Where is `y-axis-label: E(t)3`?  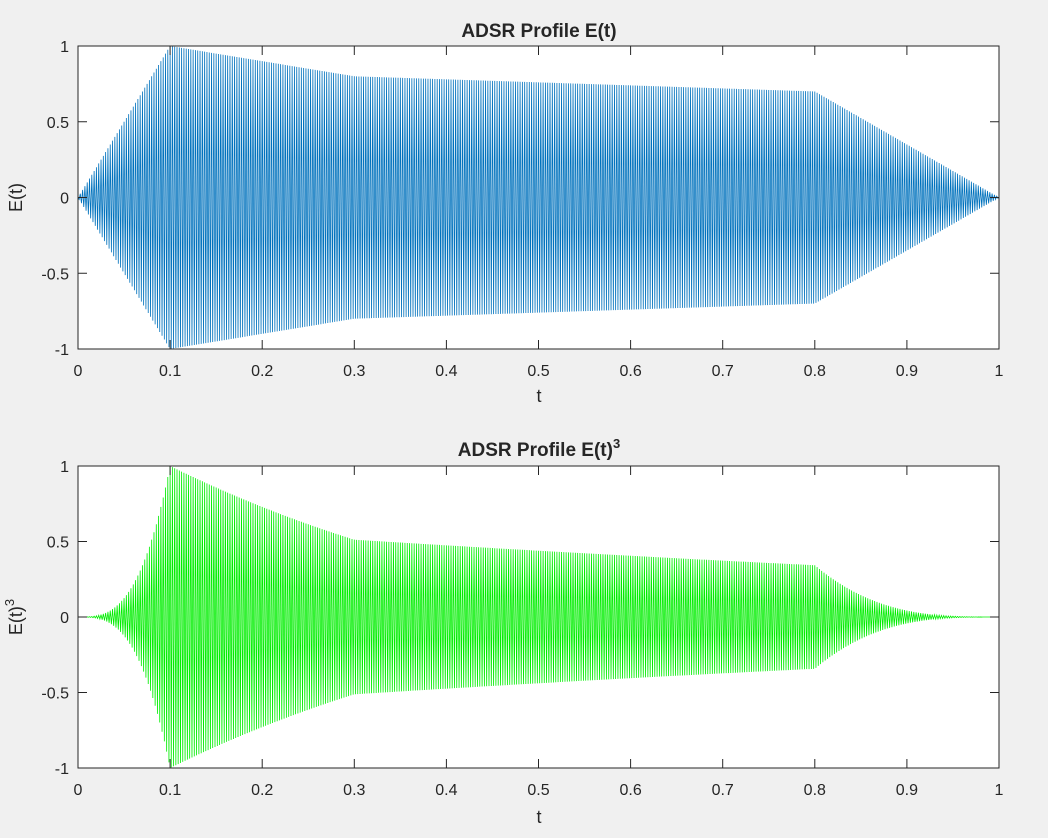
y-axis-label: E(t)3 is located at coordinates (14, 617).